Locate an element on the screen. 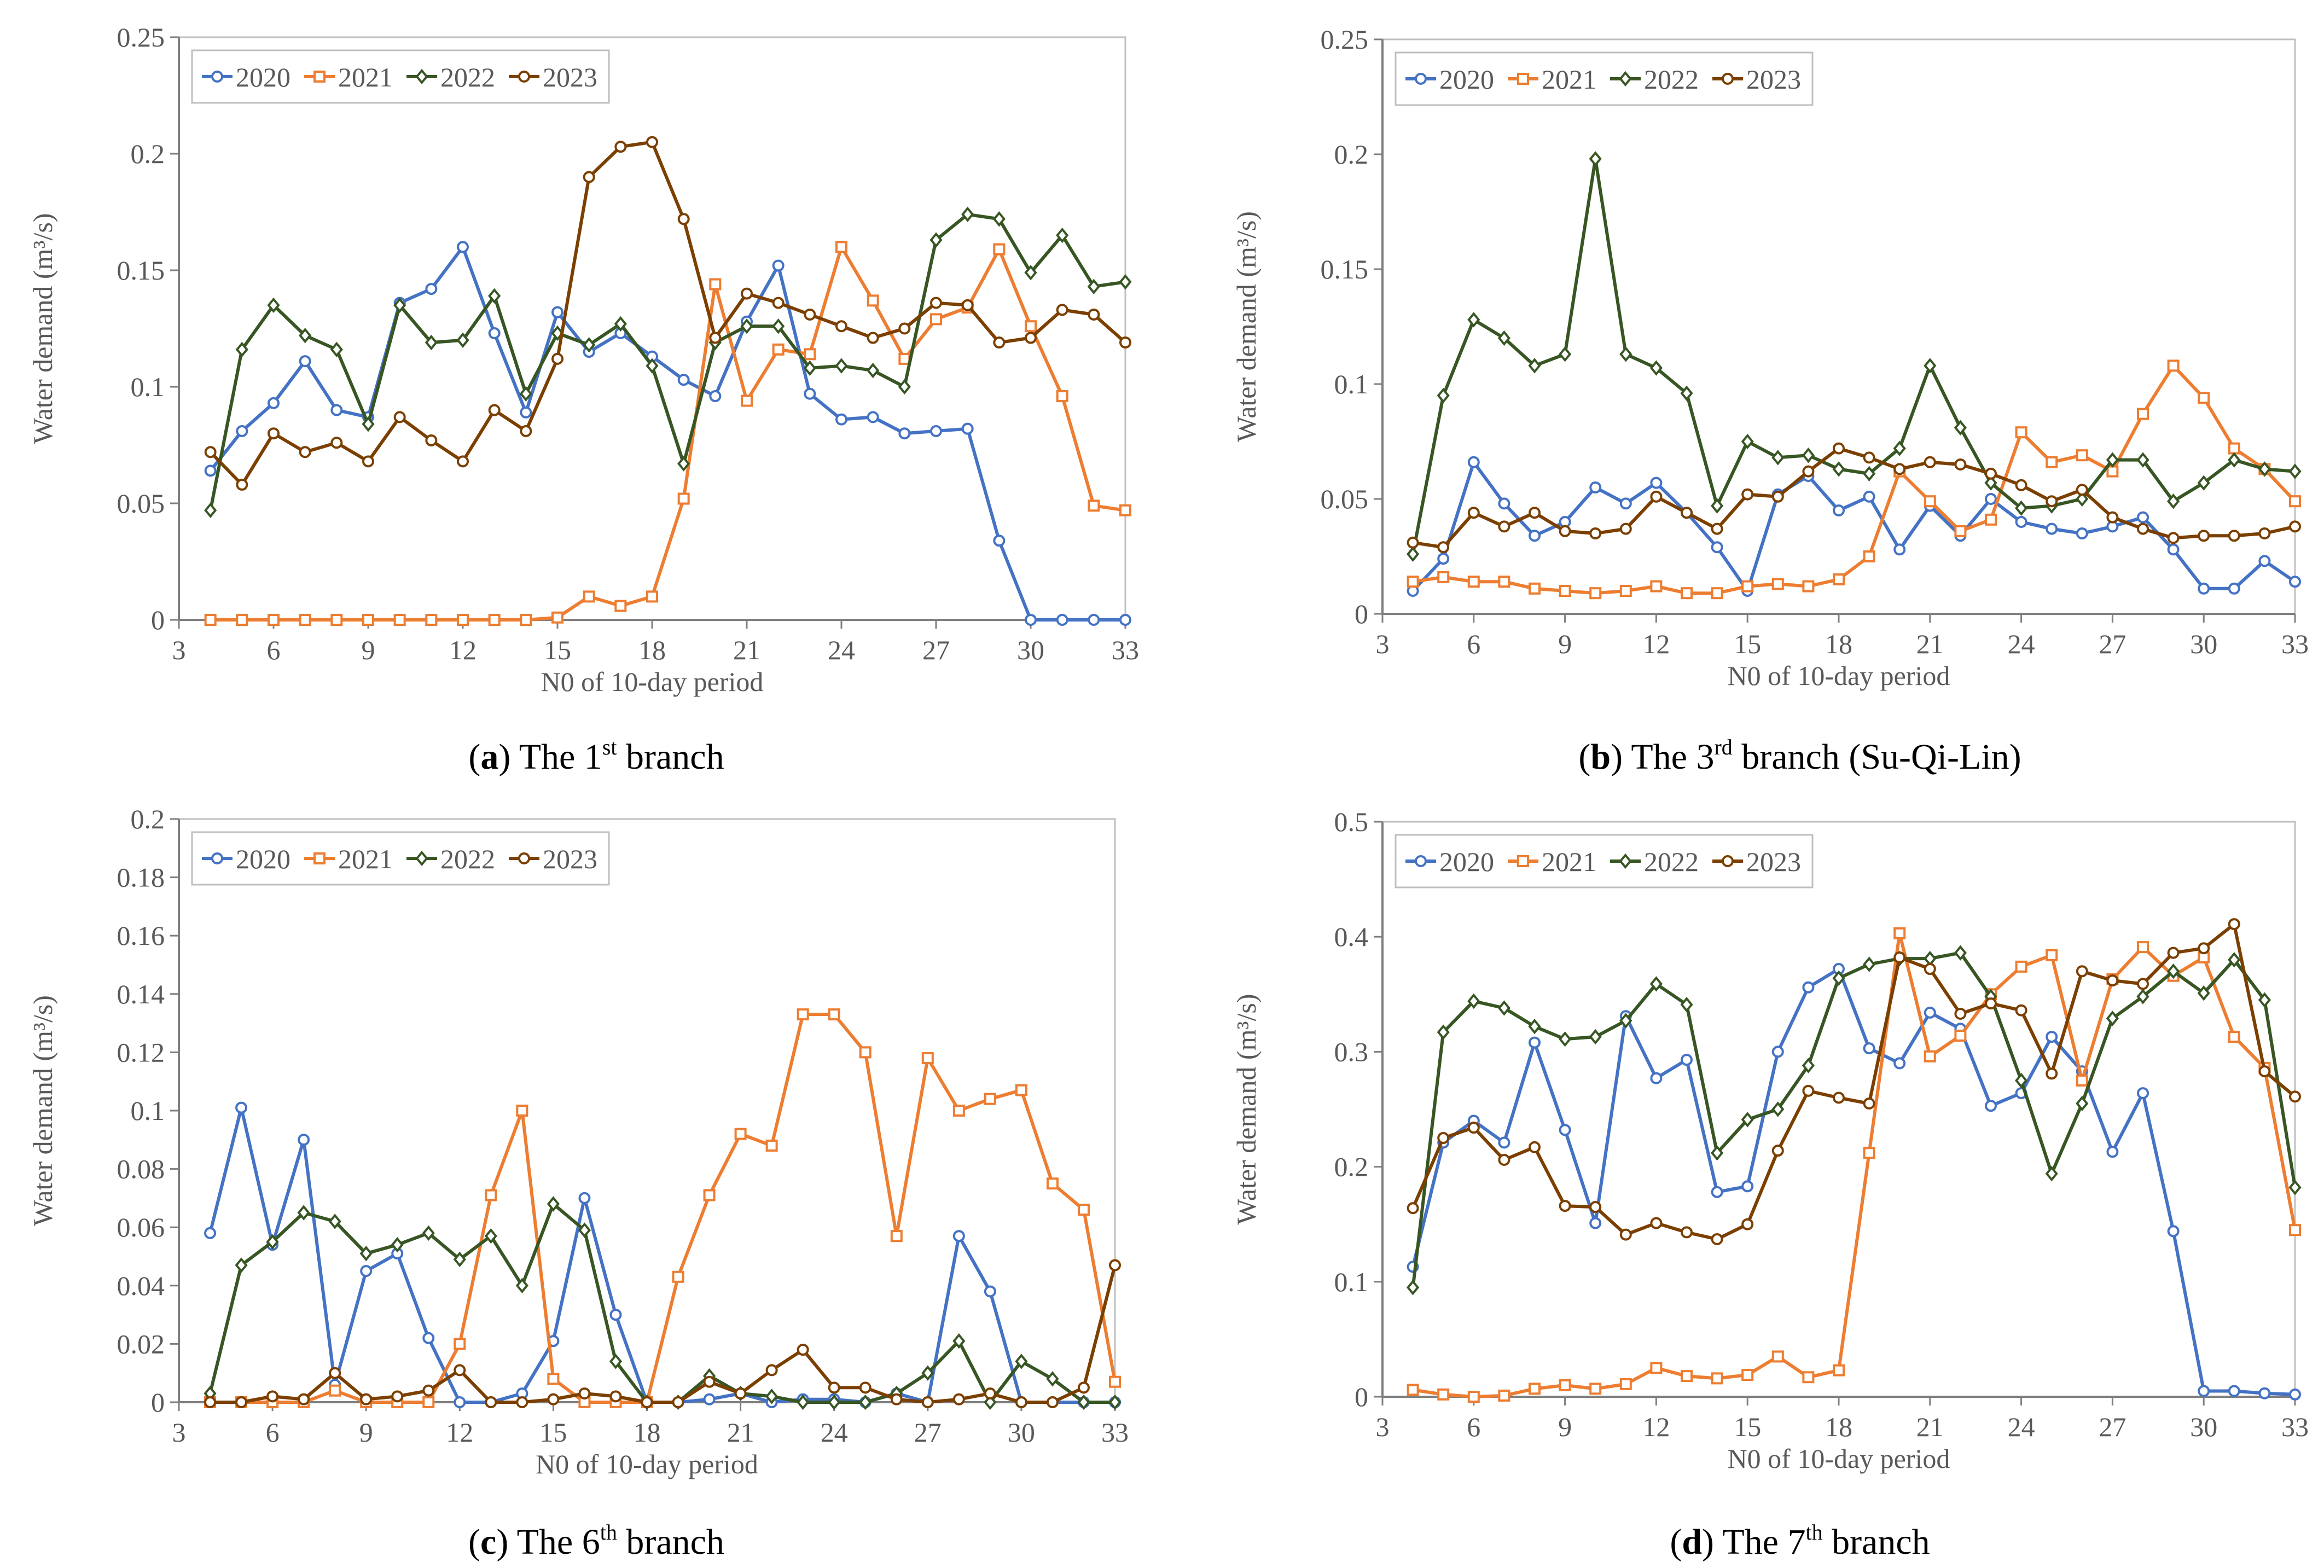 This screenshot has width=2324, height=1568. x-tick-label: 27 is located at coordinates (2112, 1427).